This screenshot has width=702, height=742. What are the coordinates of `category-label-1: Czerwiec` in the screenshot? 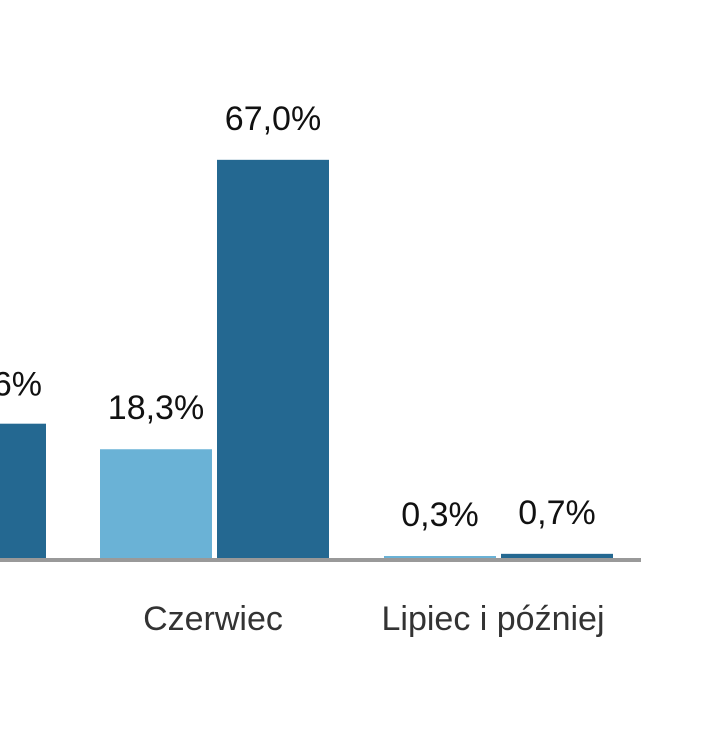 It's located at (213, 619).